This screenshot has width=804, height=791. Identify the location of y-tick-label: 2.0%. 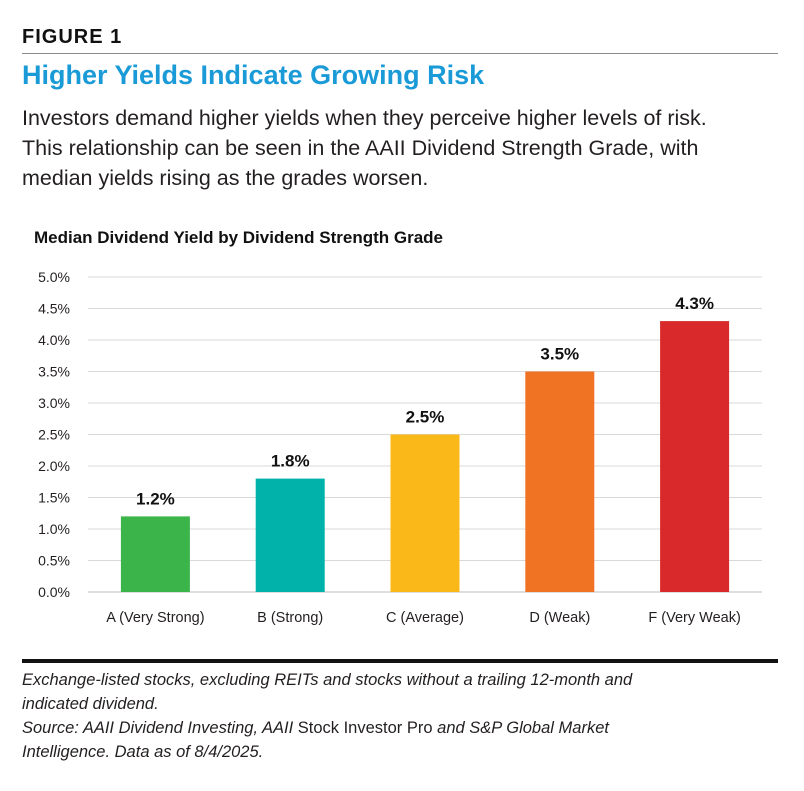
(54, 466).